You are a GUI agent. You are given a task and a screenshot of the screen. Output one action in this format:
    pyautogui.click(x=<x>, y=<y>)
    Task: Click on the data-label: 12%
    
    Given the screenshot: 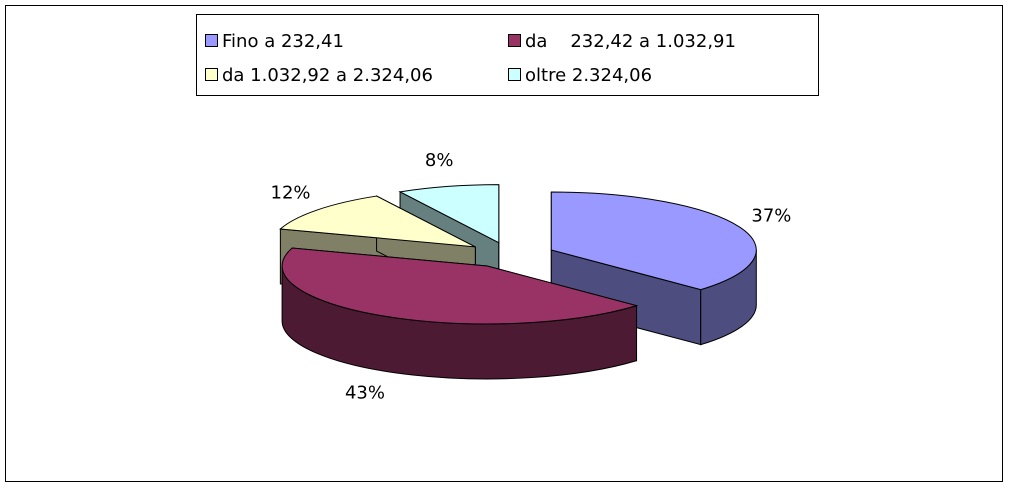 What is the action you would take?
    pyautogui.click(x=291, y=192)
    